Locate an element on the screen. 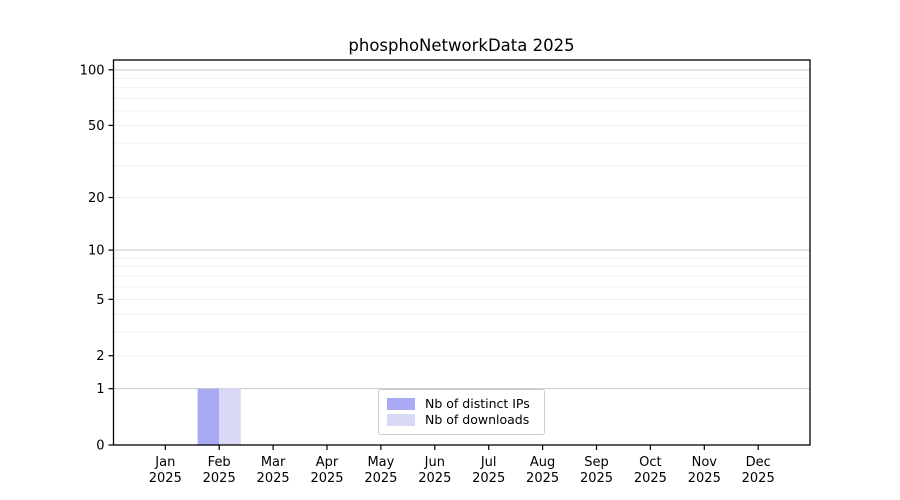 The width and height of the screenshot is (900, 500). y-tick-label: 0 is located at coordinates (100, 446).